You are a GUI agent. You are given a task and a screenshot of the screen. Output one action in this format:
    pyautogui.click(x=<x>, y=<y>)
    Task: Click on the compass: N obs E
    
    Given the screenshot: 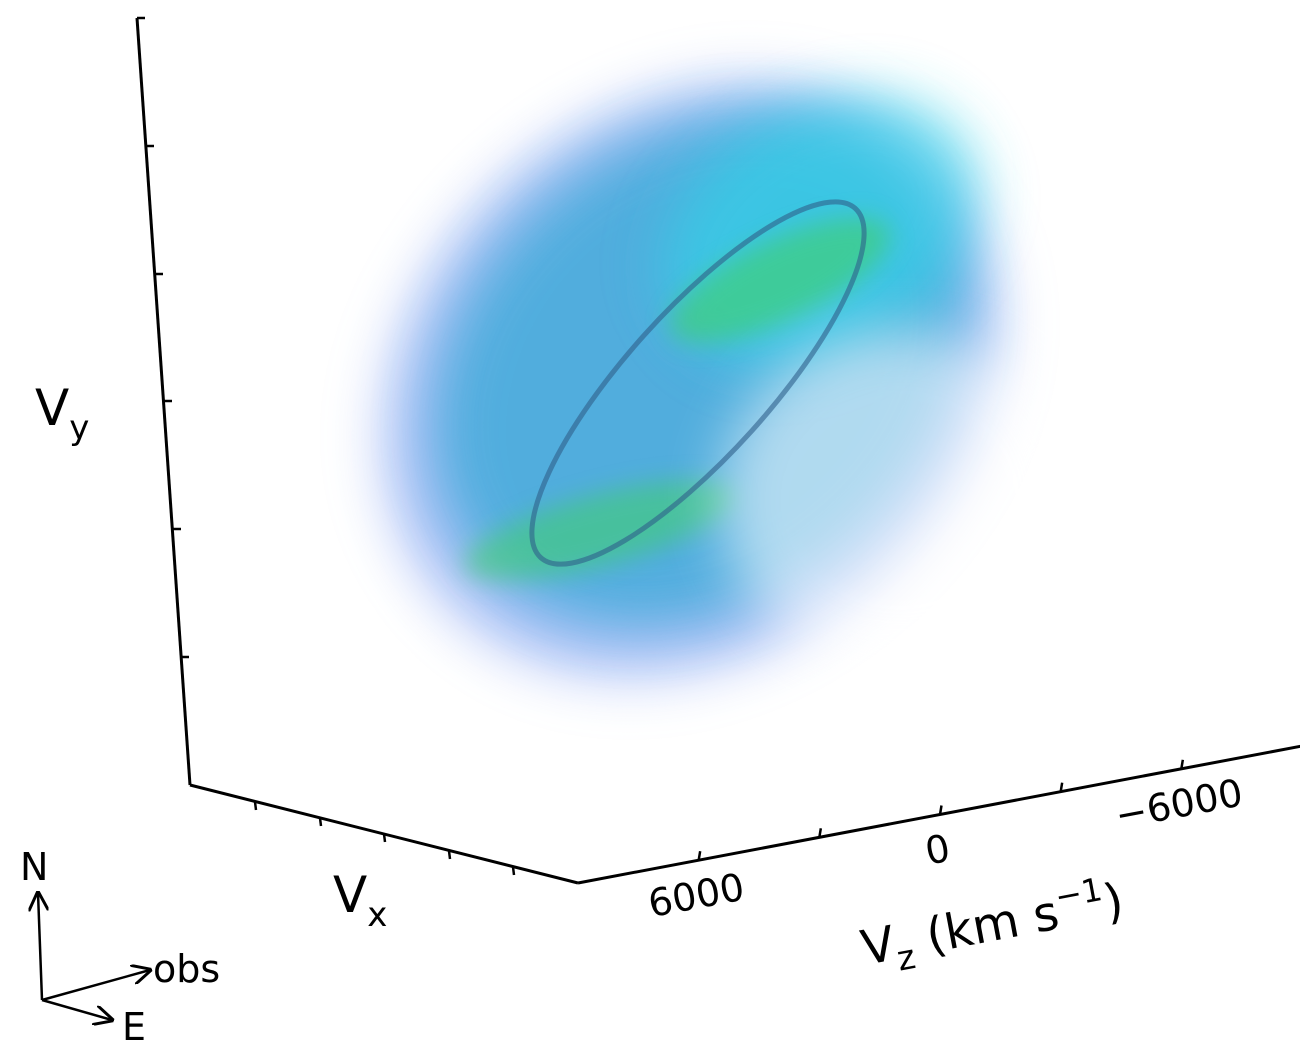 What is the action you would take?
    pyautogui.click(x=120, y=945)
    